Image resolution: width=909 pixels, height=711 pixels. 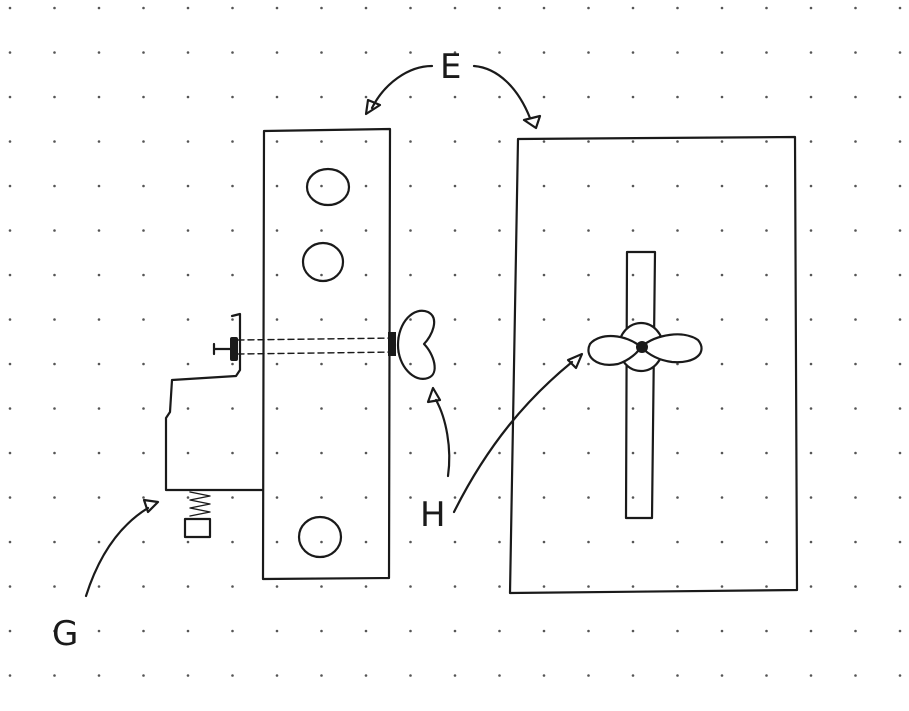 I want to click on propeller-icon, so click(x=645, y=347).